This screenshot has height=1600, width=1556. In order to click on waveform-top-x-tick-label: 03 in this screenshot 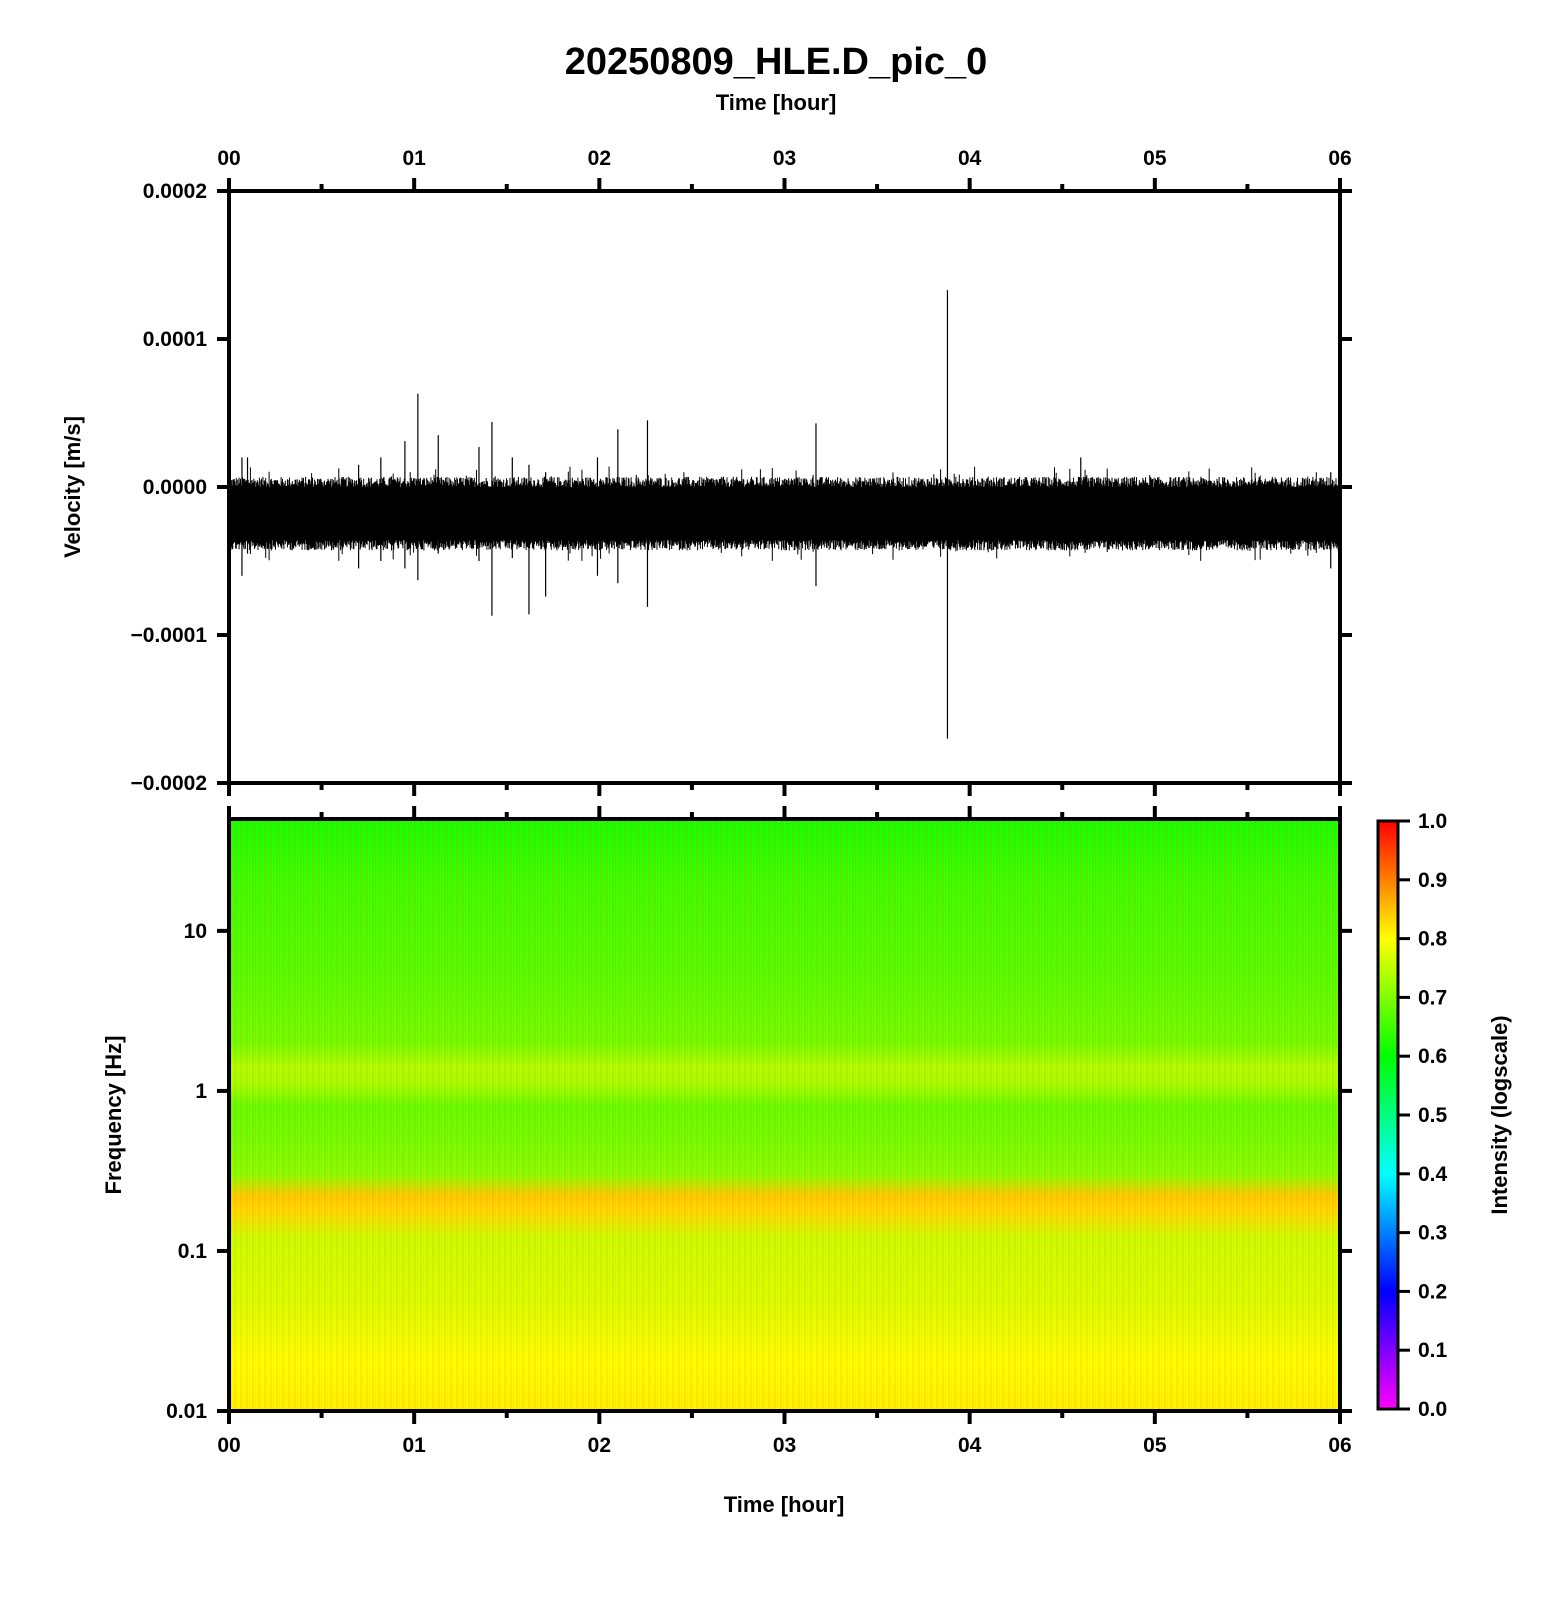, I will do `click(784, 158)`.